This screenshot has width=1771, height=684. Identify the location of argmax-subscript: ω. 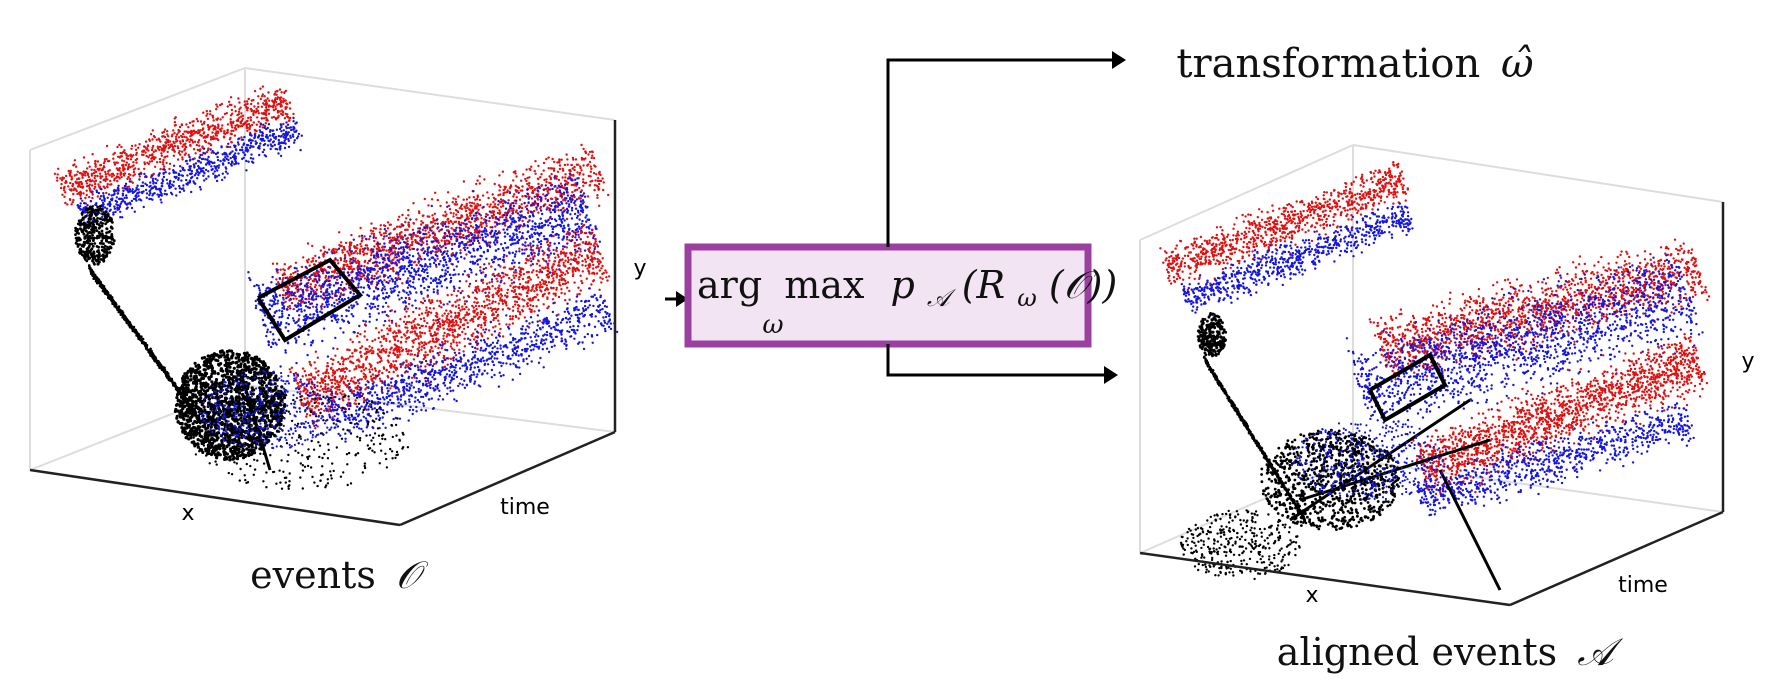
(772, 325).